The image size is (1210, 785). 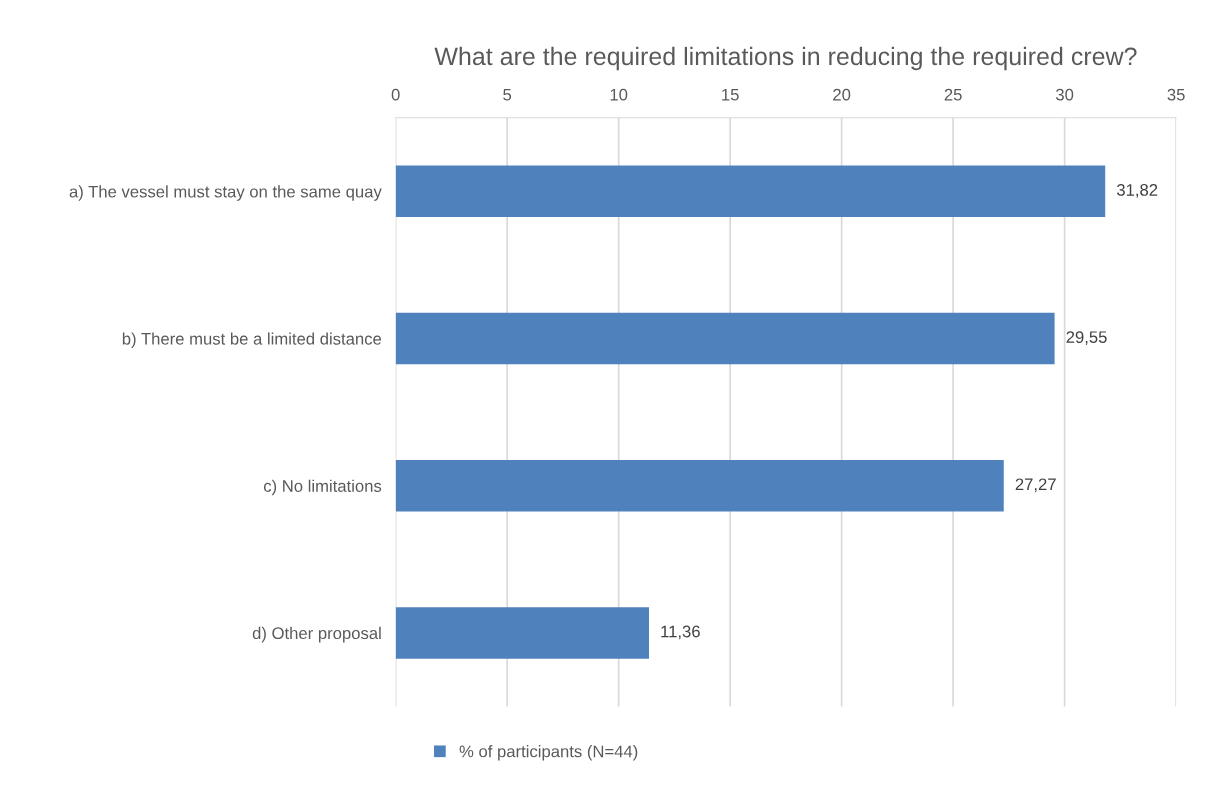 I want to click on chart-title: What are the required limitations in reducing the required crew?, so click(x=785, y=58).